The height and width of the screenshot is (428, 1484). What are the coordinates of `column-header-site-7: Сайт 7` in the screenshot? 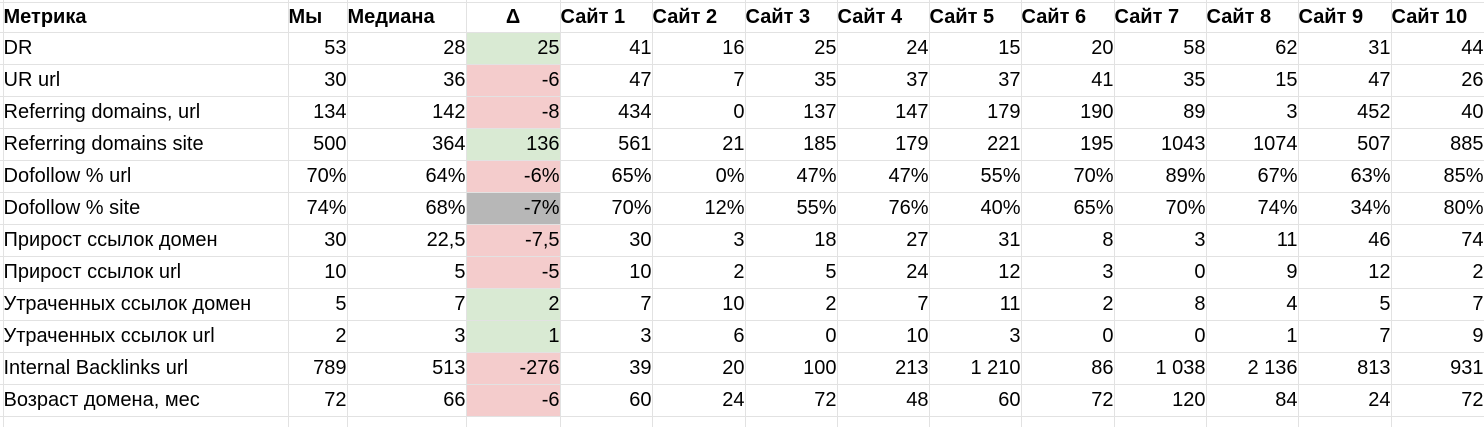 It's located at (1160, 17).